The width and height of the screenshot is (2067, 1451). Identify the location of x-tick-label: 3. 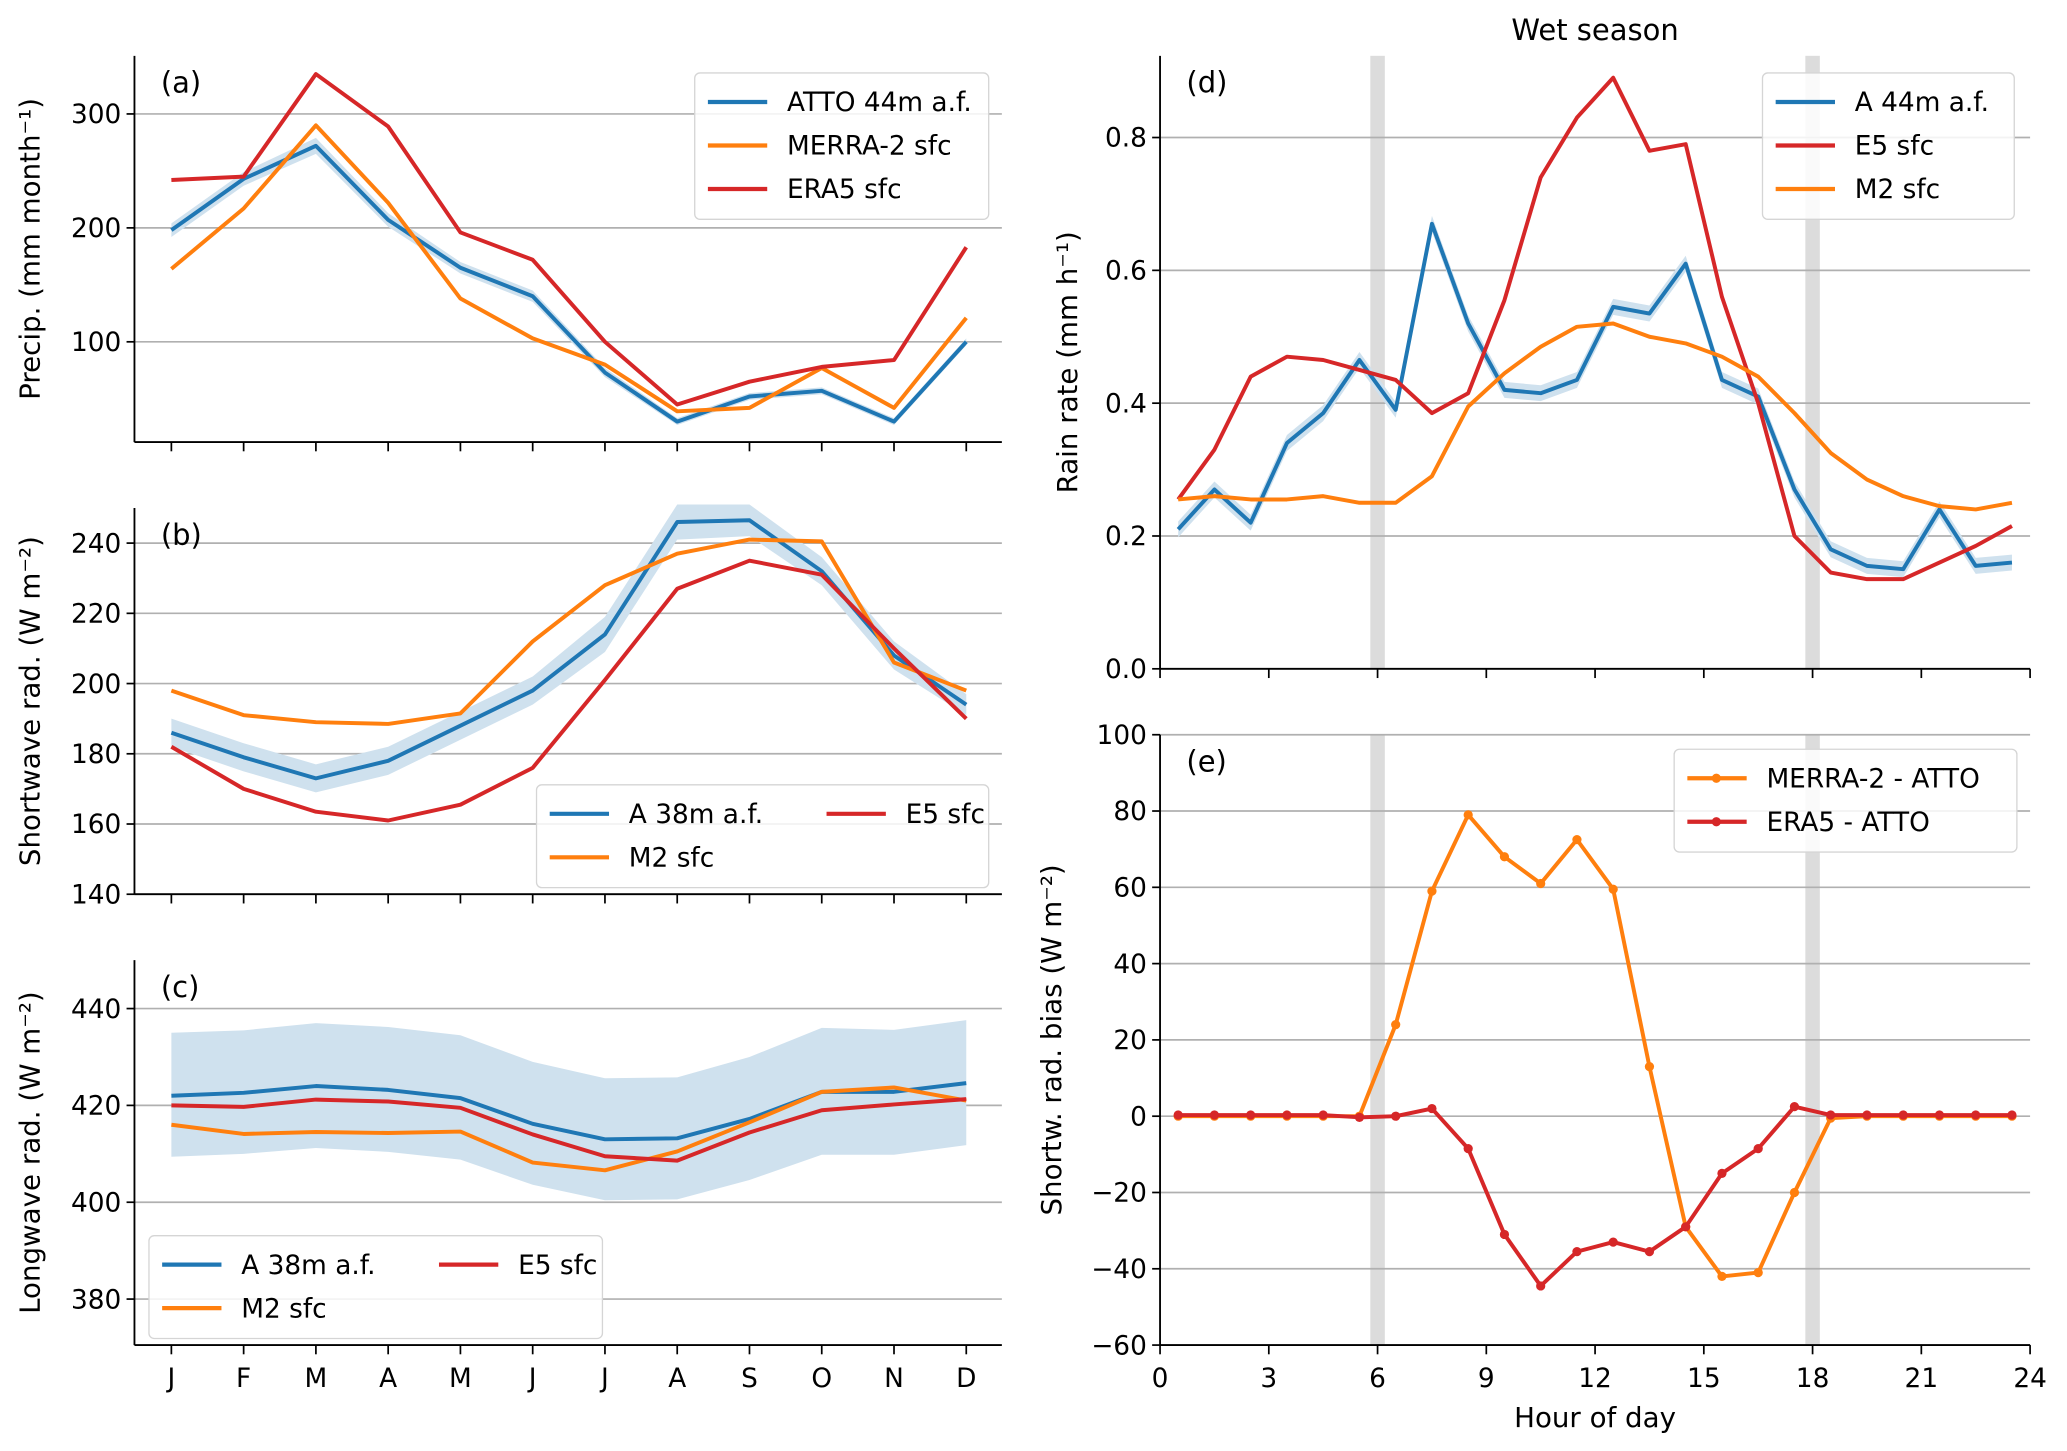
(1268, 1379).